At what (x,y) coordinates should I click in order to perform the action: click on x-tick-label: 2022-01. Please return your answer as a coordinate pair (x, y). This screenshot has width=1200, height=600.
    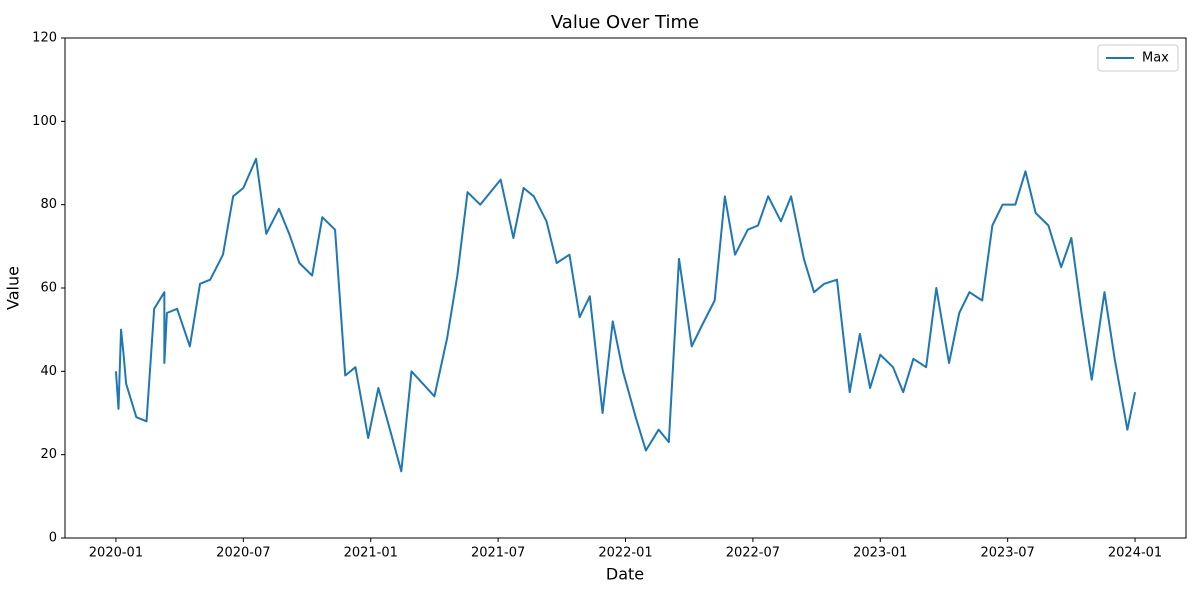
    Looking at the image, I should click on (625, 553).